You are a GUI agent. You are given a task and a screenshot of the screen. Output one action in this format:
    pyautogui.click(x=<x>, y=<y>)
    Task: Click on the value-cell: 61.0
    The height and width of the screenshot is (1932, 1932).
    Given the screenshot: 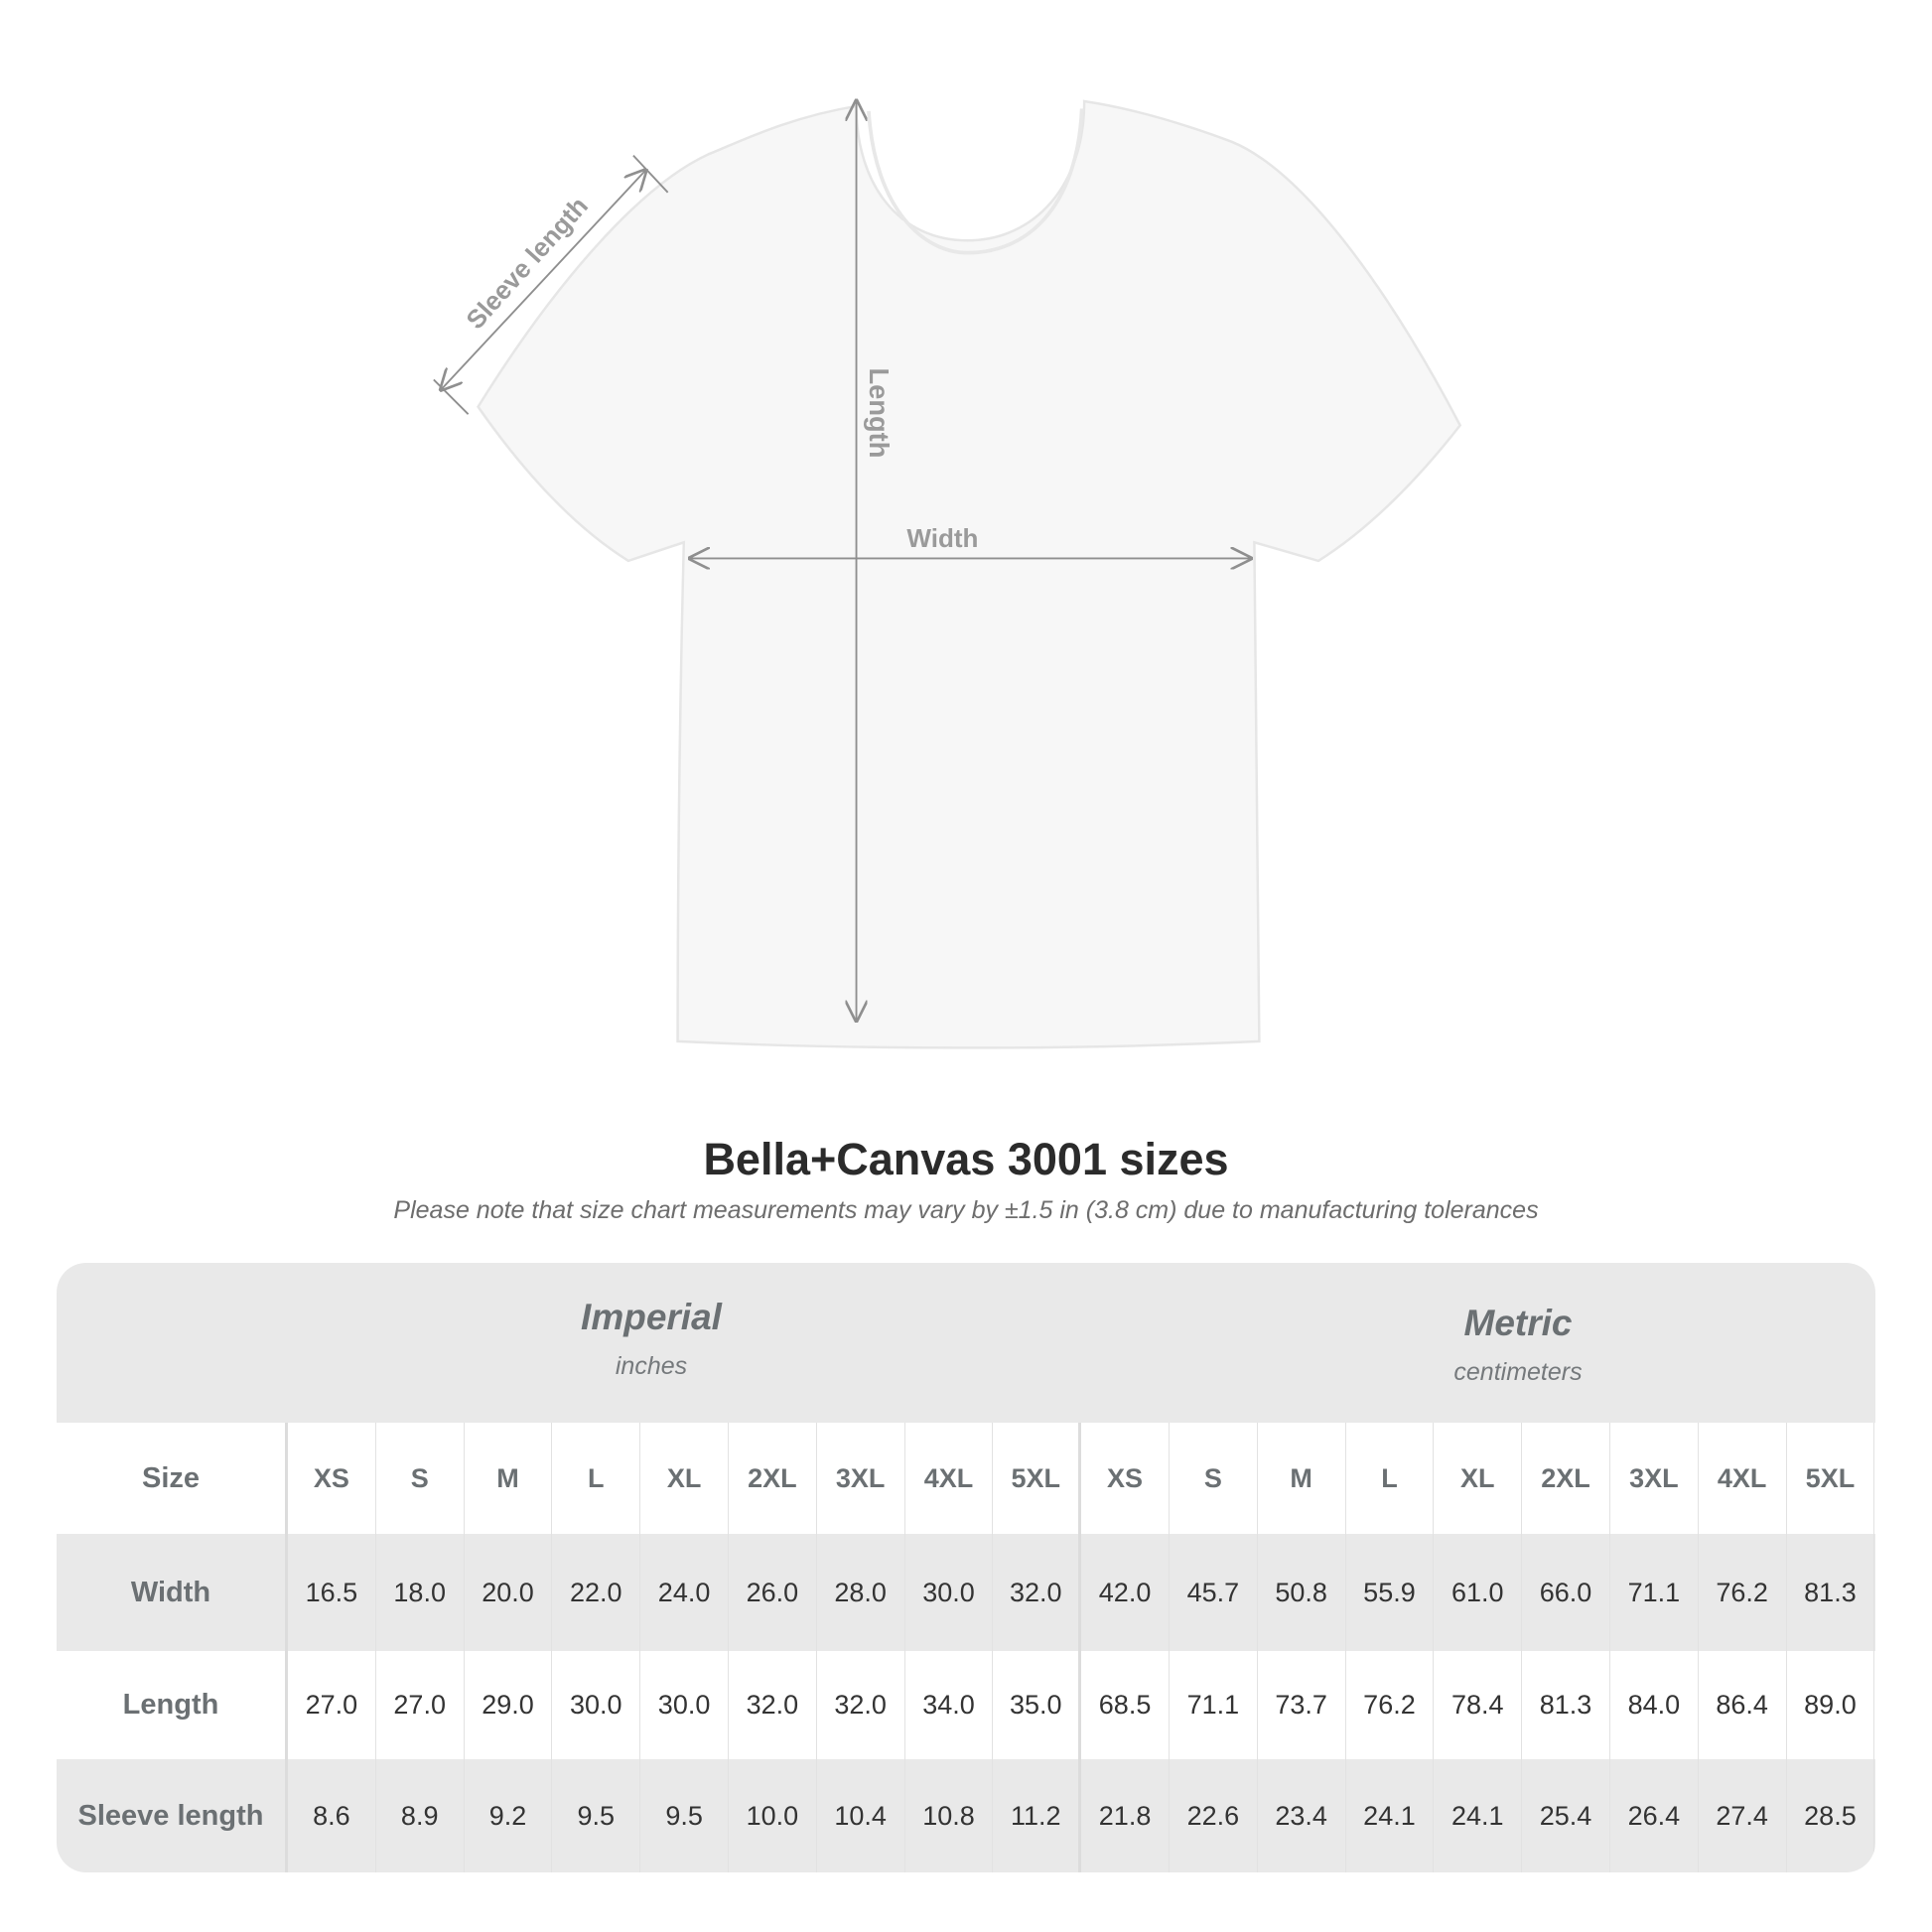 What is the action you would take?
    pyautogui.click(x=1478, y=1592)
    